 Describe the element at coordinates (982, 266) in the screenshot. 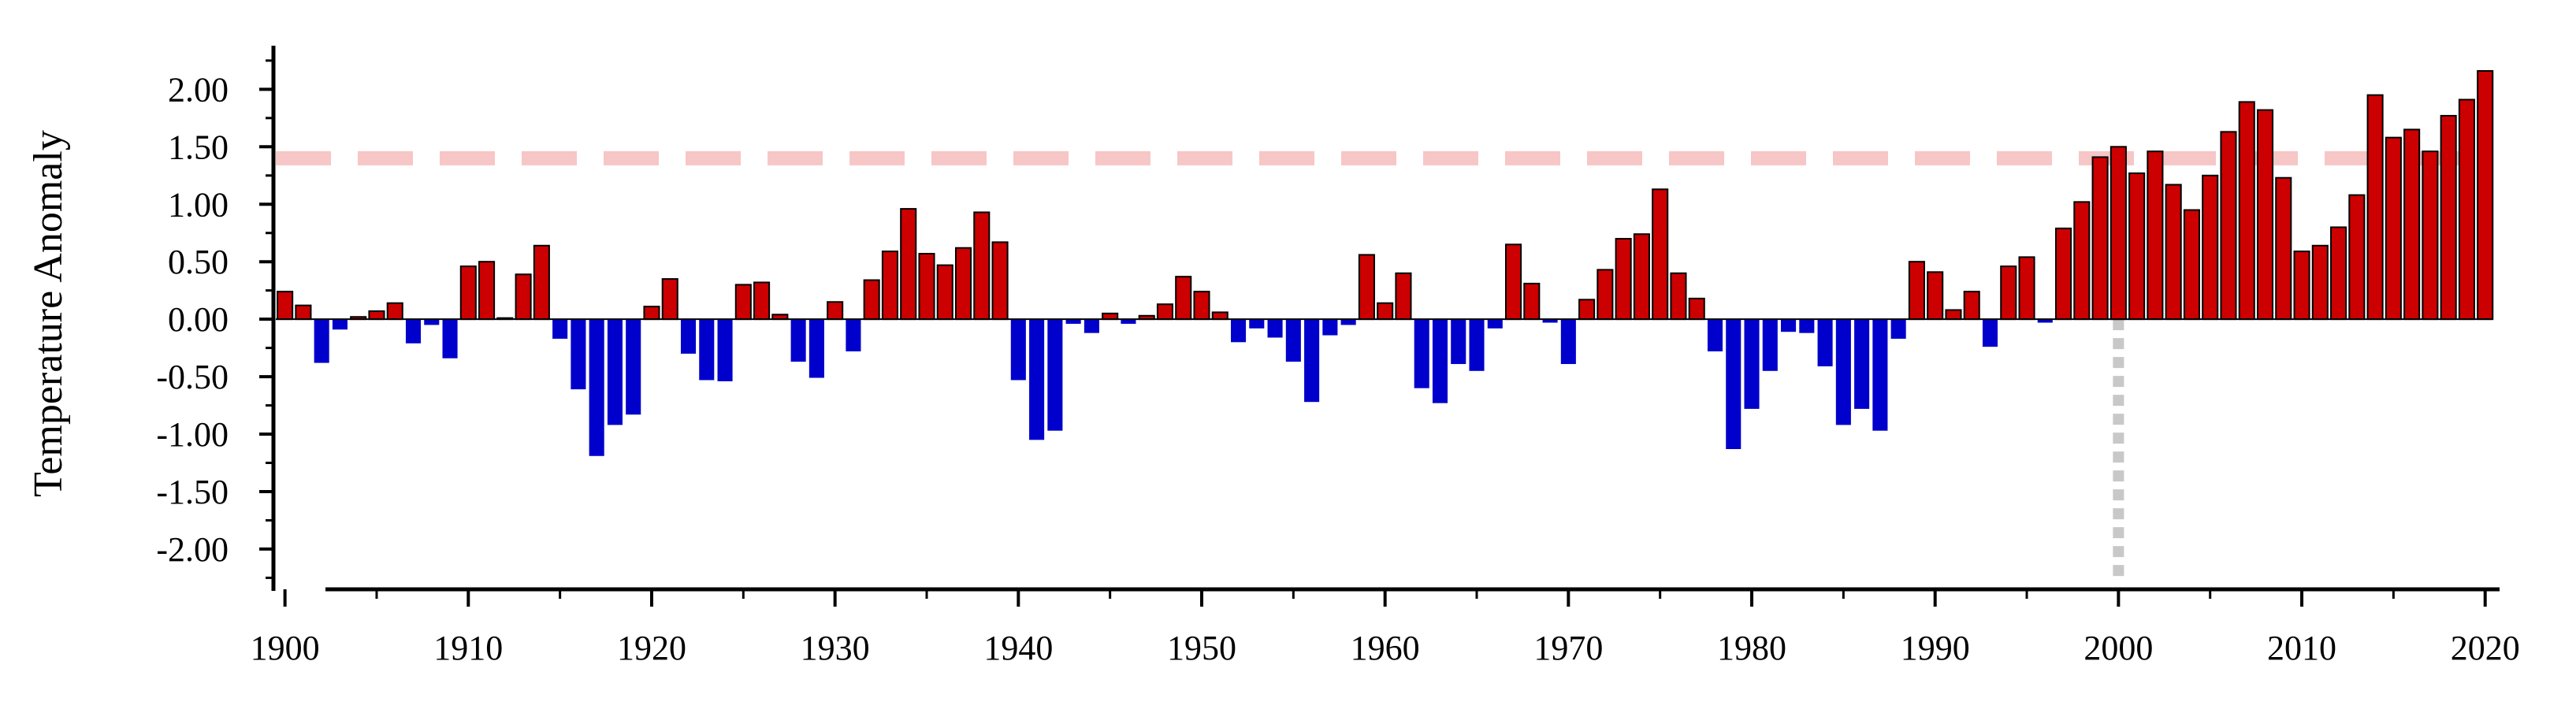

I see `bar-1938` at that location.